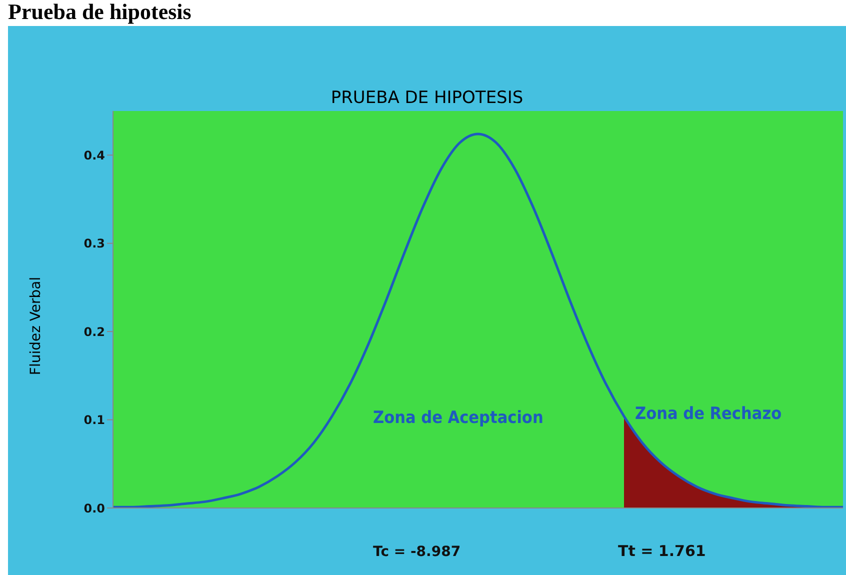  Describe the element at coordinates (100, 12) in the screenshot. I see `chart-title: Prueba de hipotesis` at that location.